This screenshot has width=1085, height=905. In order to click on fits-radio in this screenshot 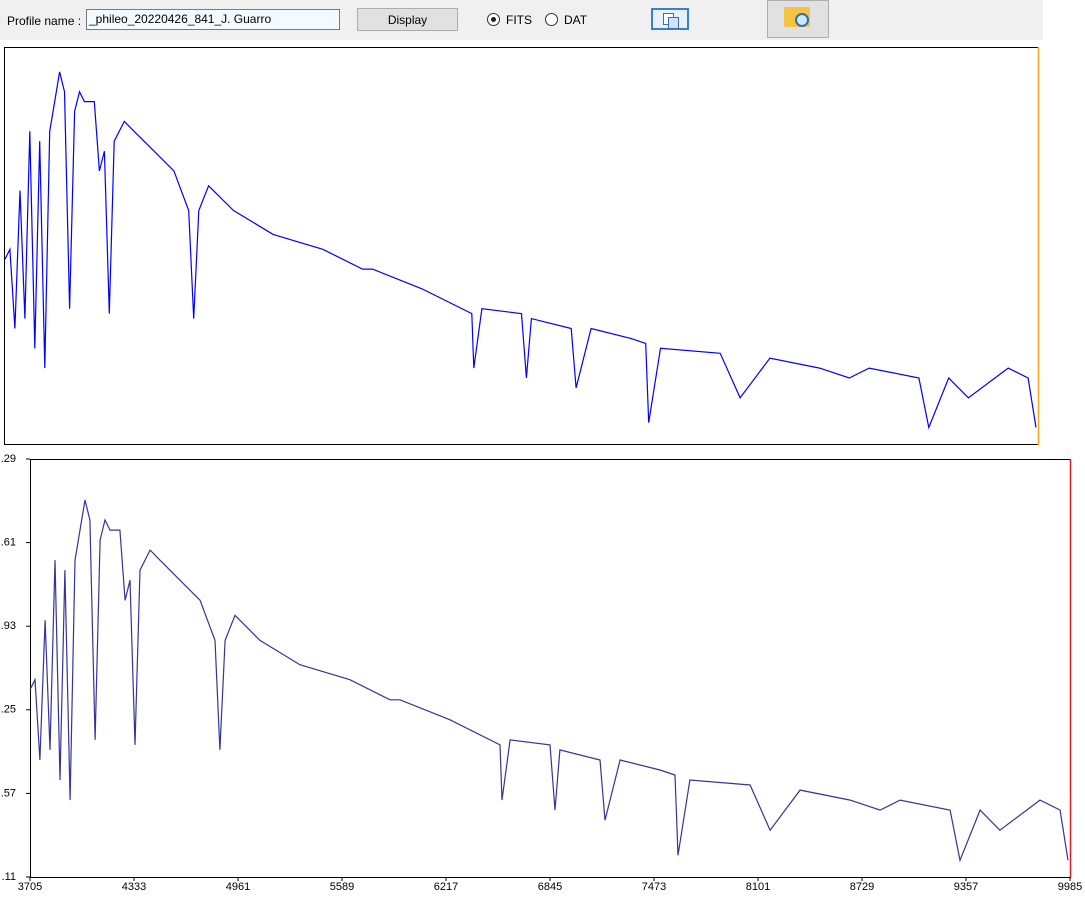, I will do `click(493, 19)`.